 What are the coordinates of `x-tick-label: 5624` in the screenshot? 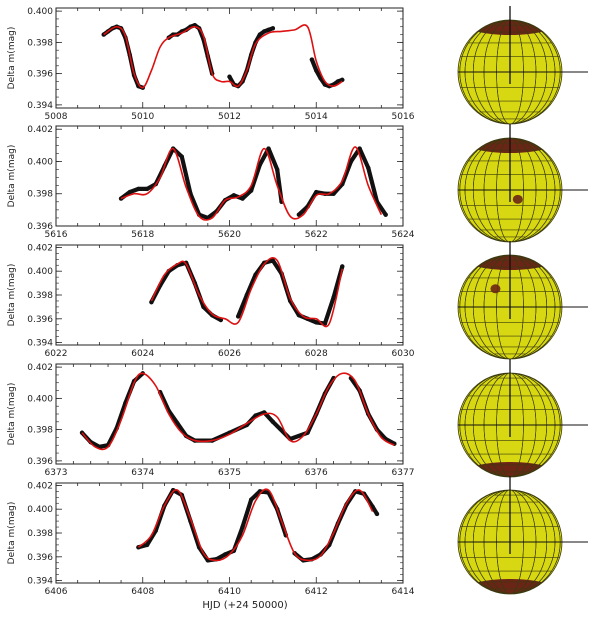 It's located at (403, 235).